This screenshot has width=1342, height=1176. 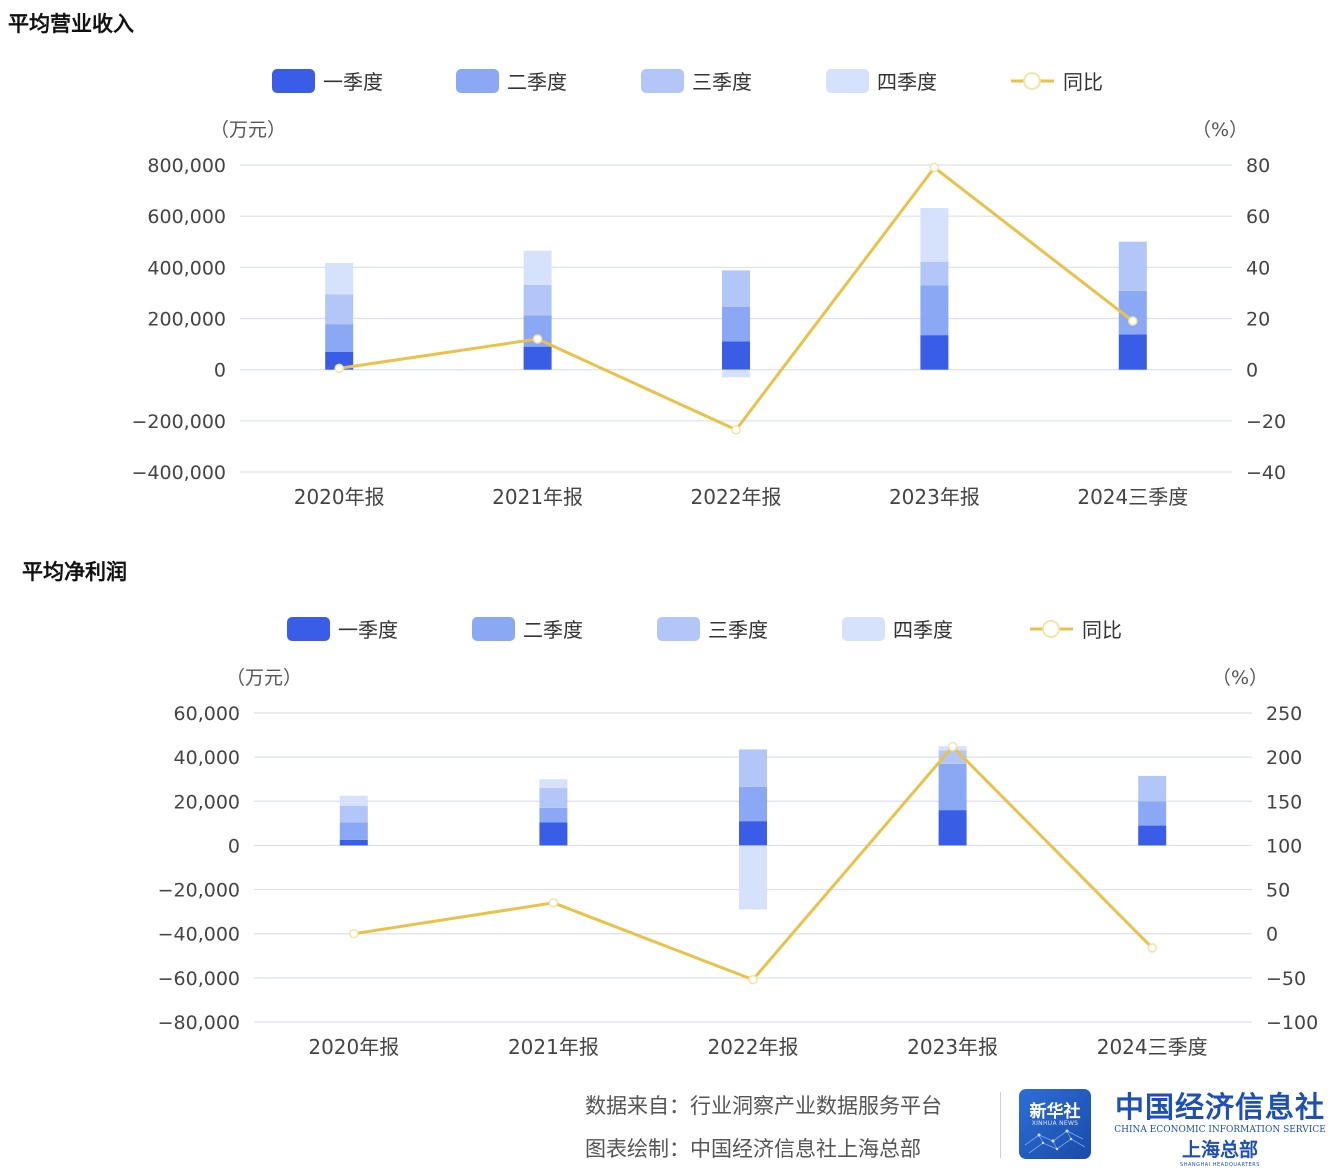 I want to click on left-tick-label: 40,000, so click(x=207, y=758).